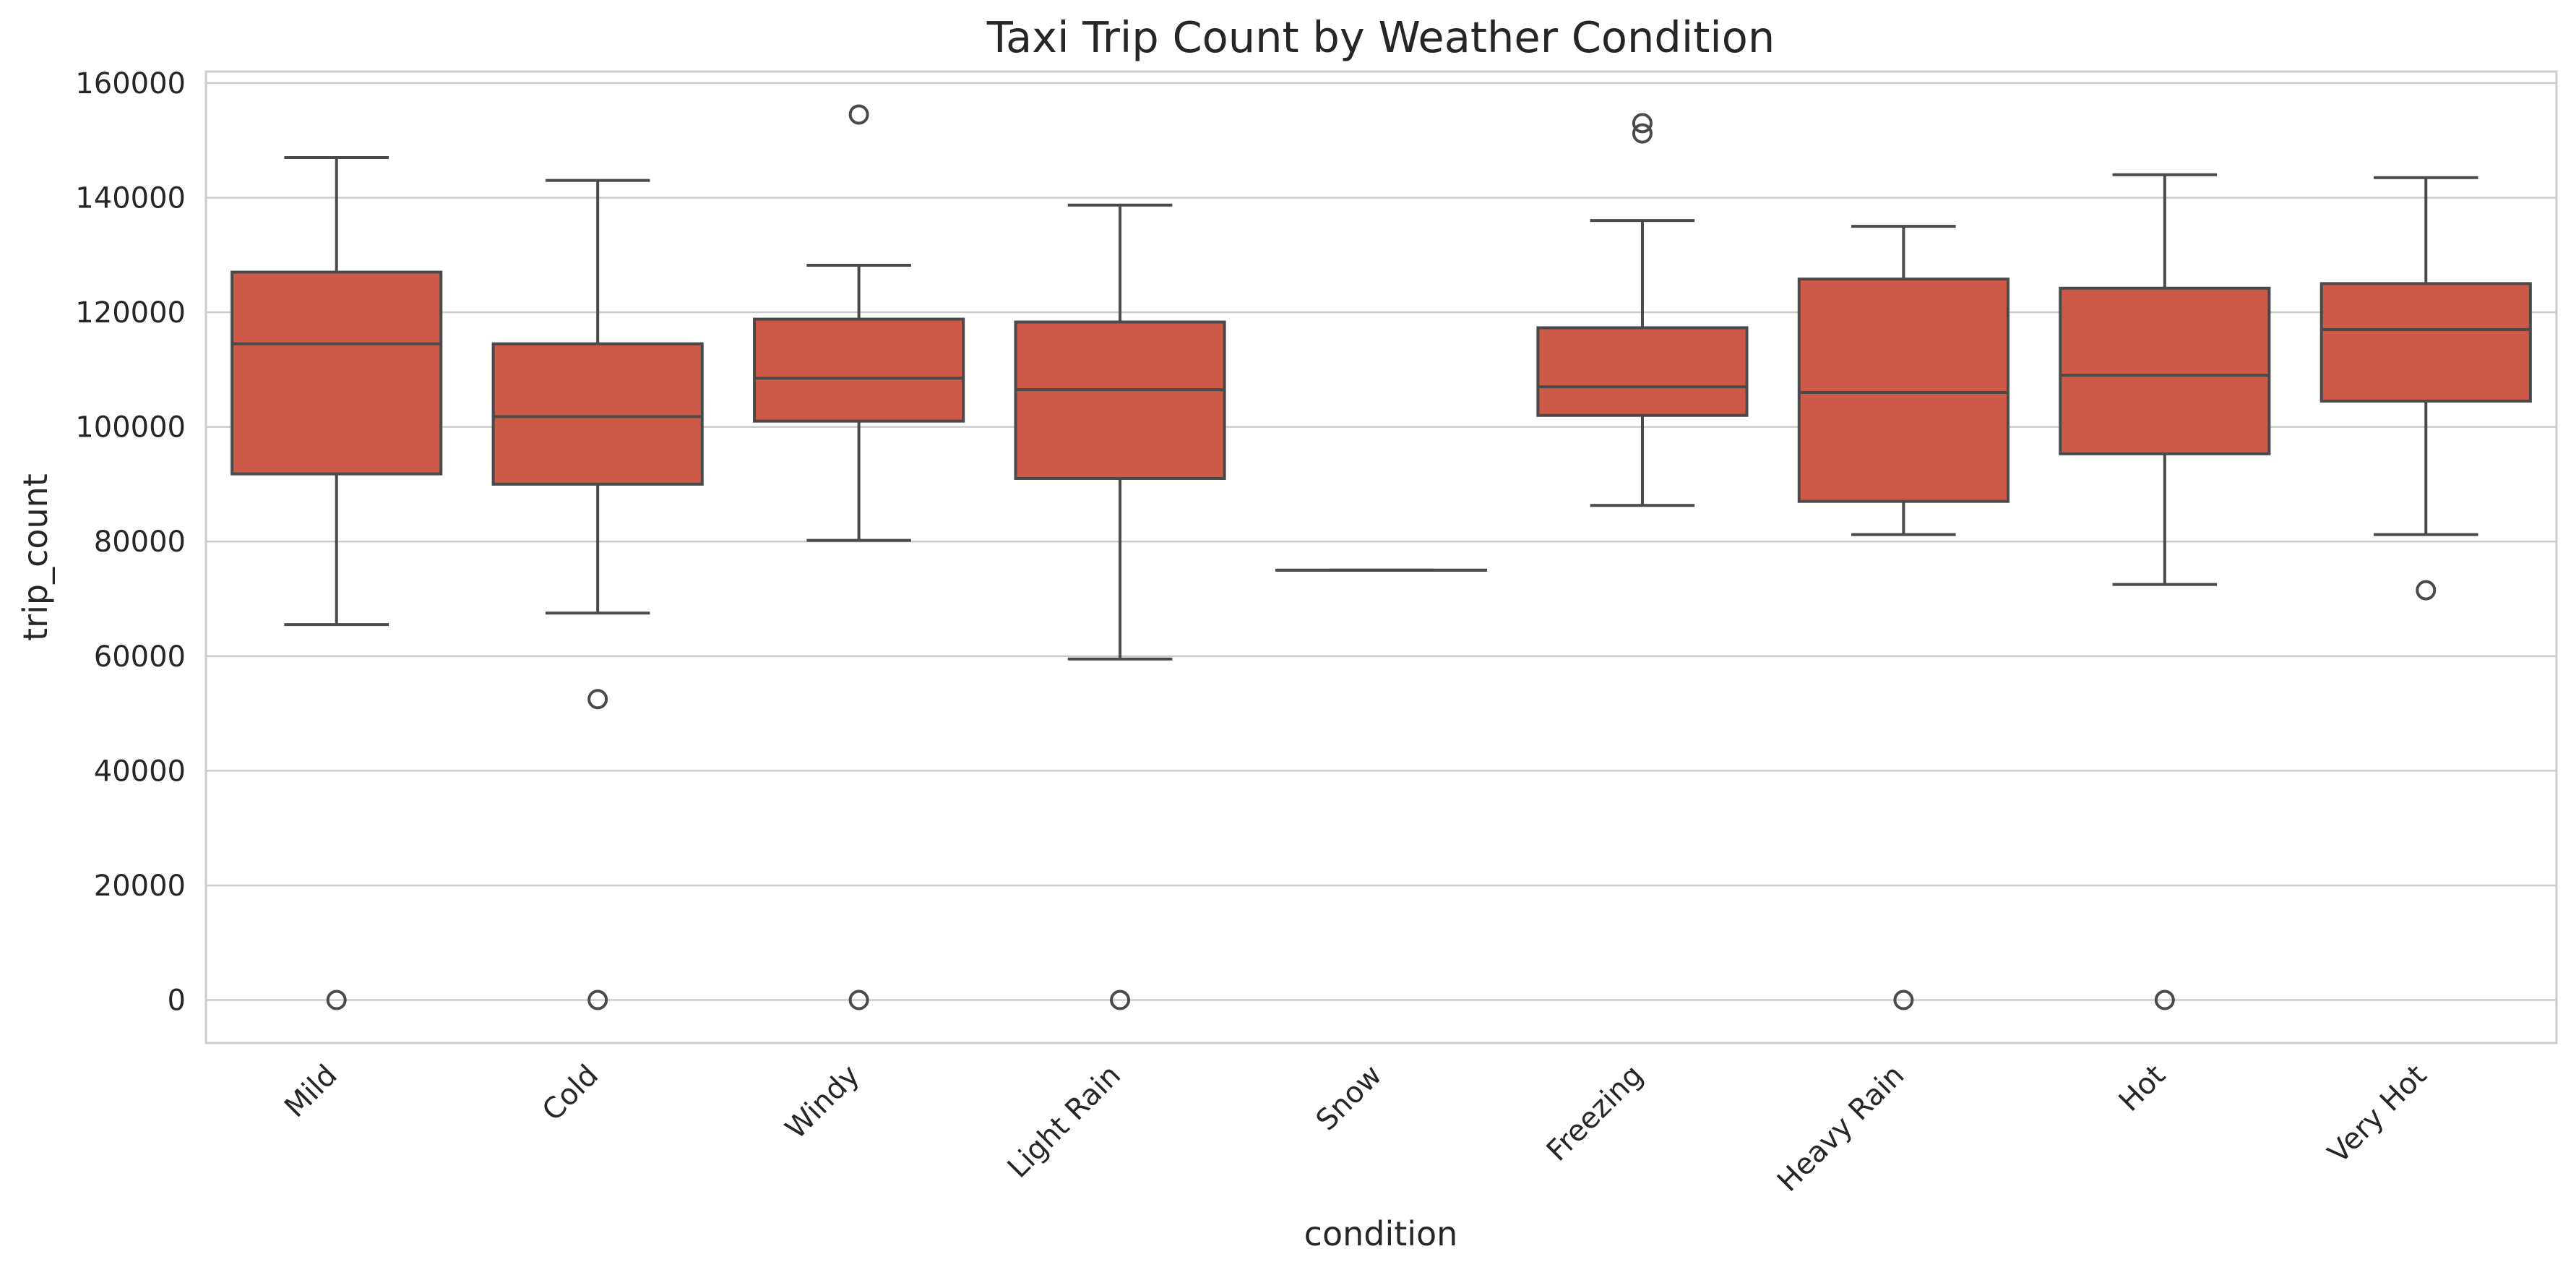  I want to click on x-axis-label: condition, so click(1381, 1233).